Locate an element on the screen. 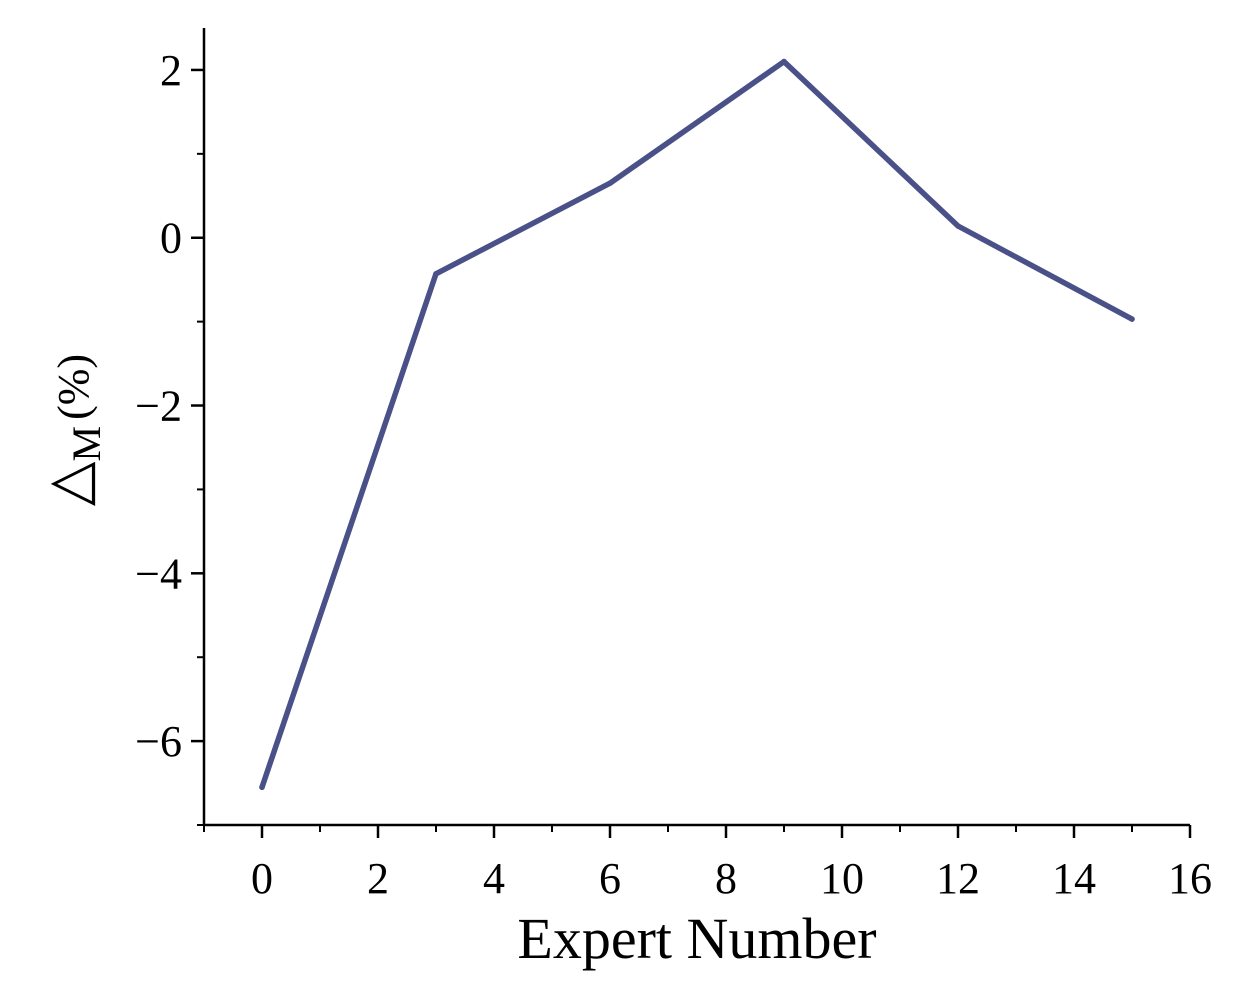 Image resolution: width=1235 pixels, height=995 pixels. x-tick-label: 10 is located at coordinates (842, 878).